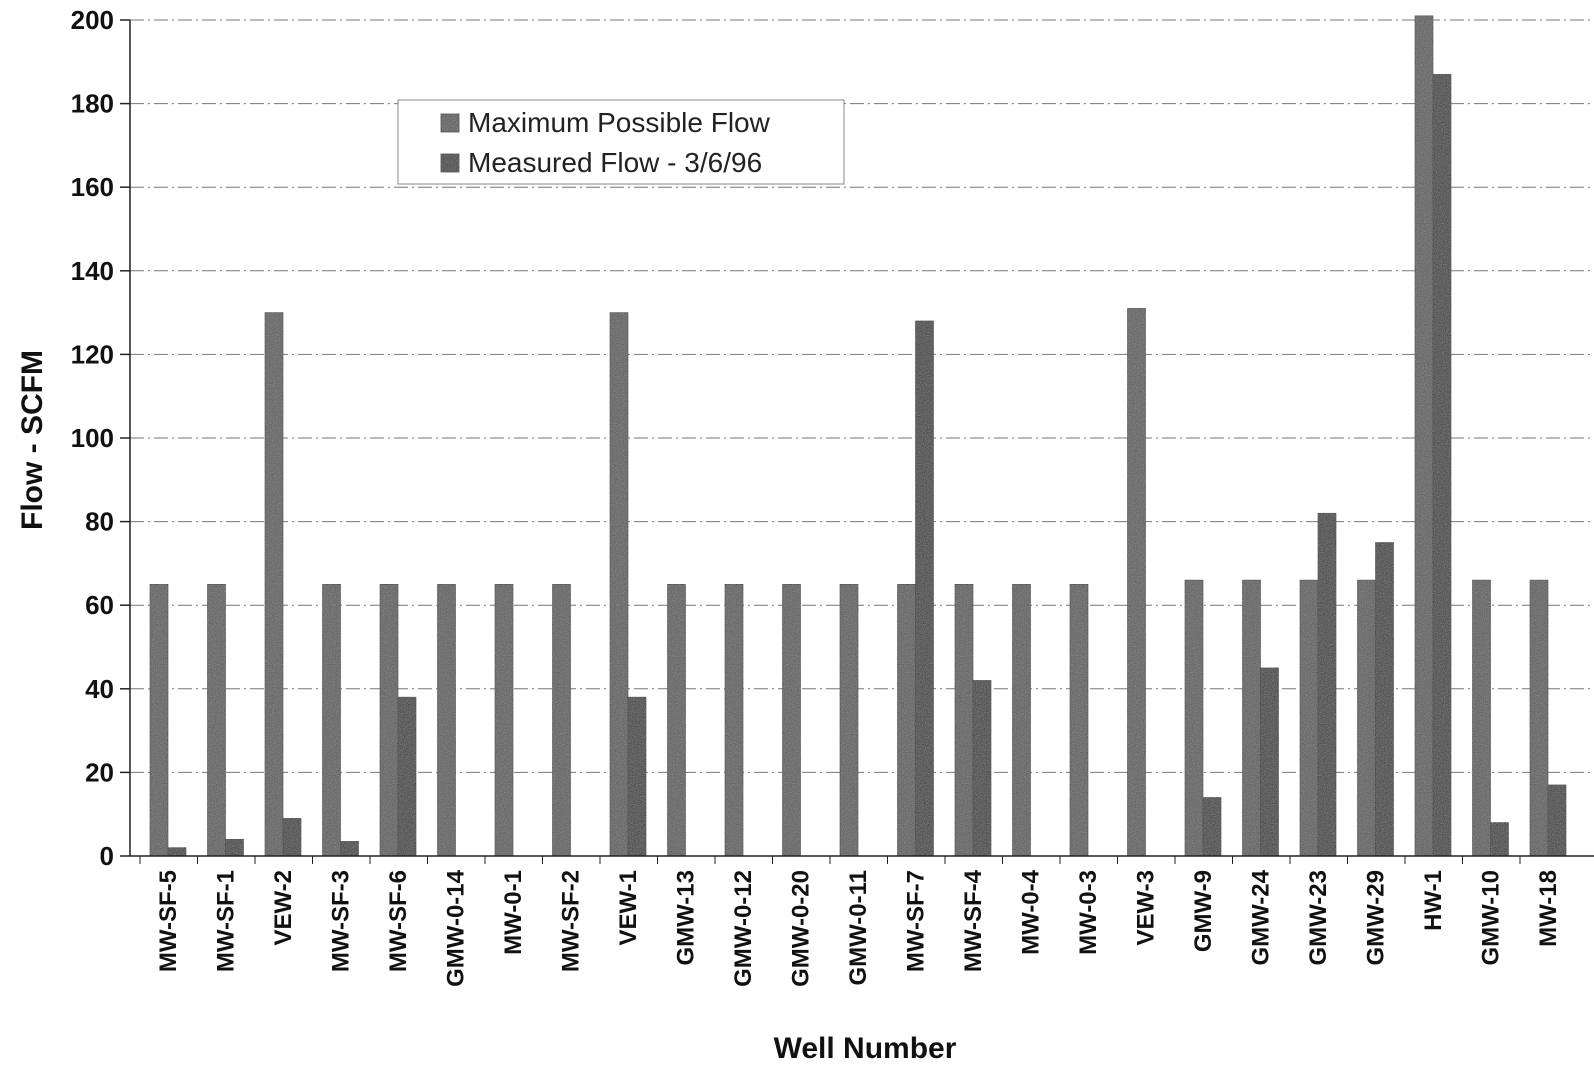  What do you see at coordinates (92, 20) in the screenshot?
I see `y-tick-label: 200` at bounding box center [92, 20].